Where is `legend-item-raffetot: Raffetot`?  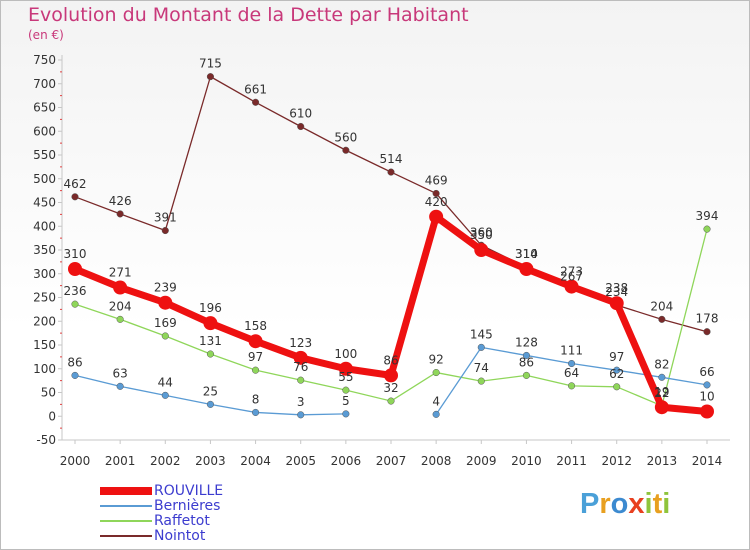 legend-item-raffetot: Raffetot is located at coordinates (200, 521).